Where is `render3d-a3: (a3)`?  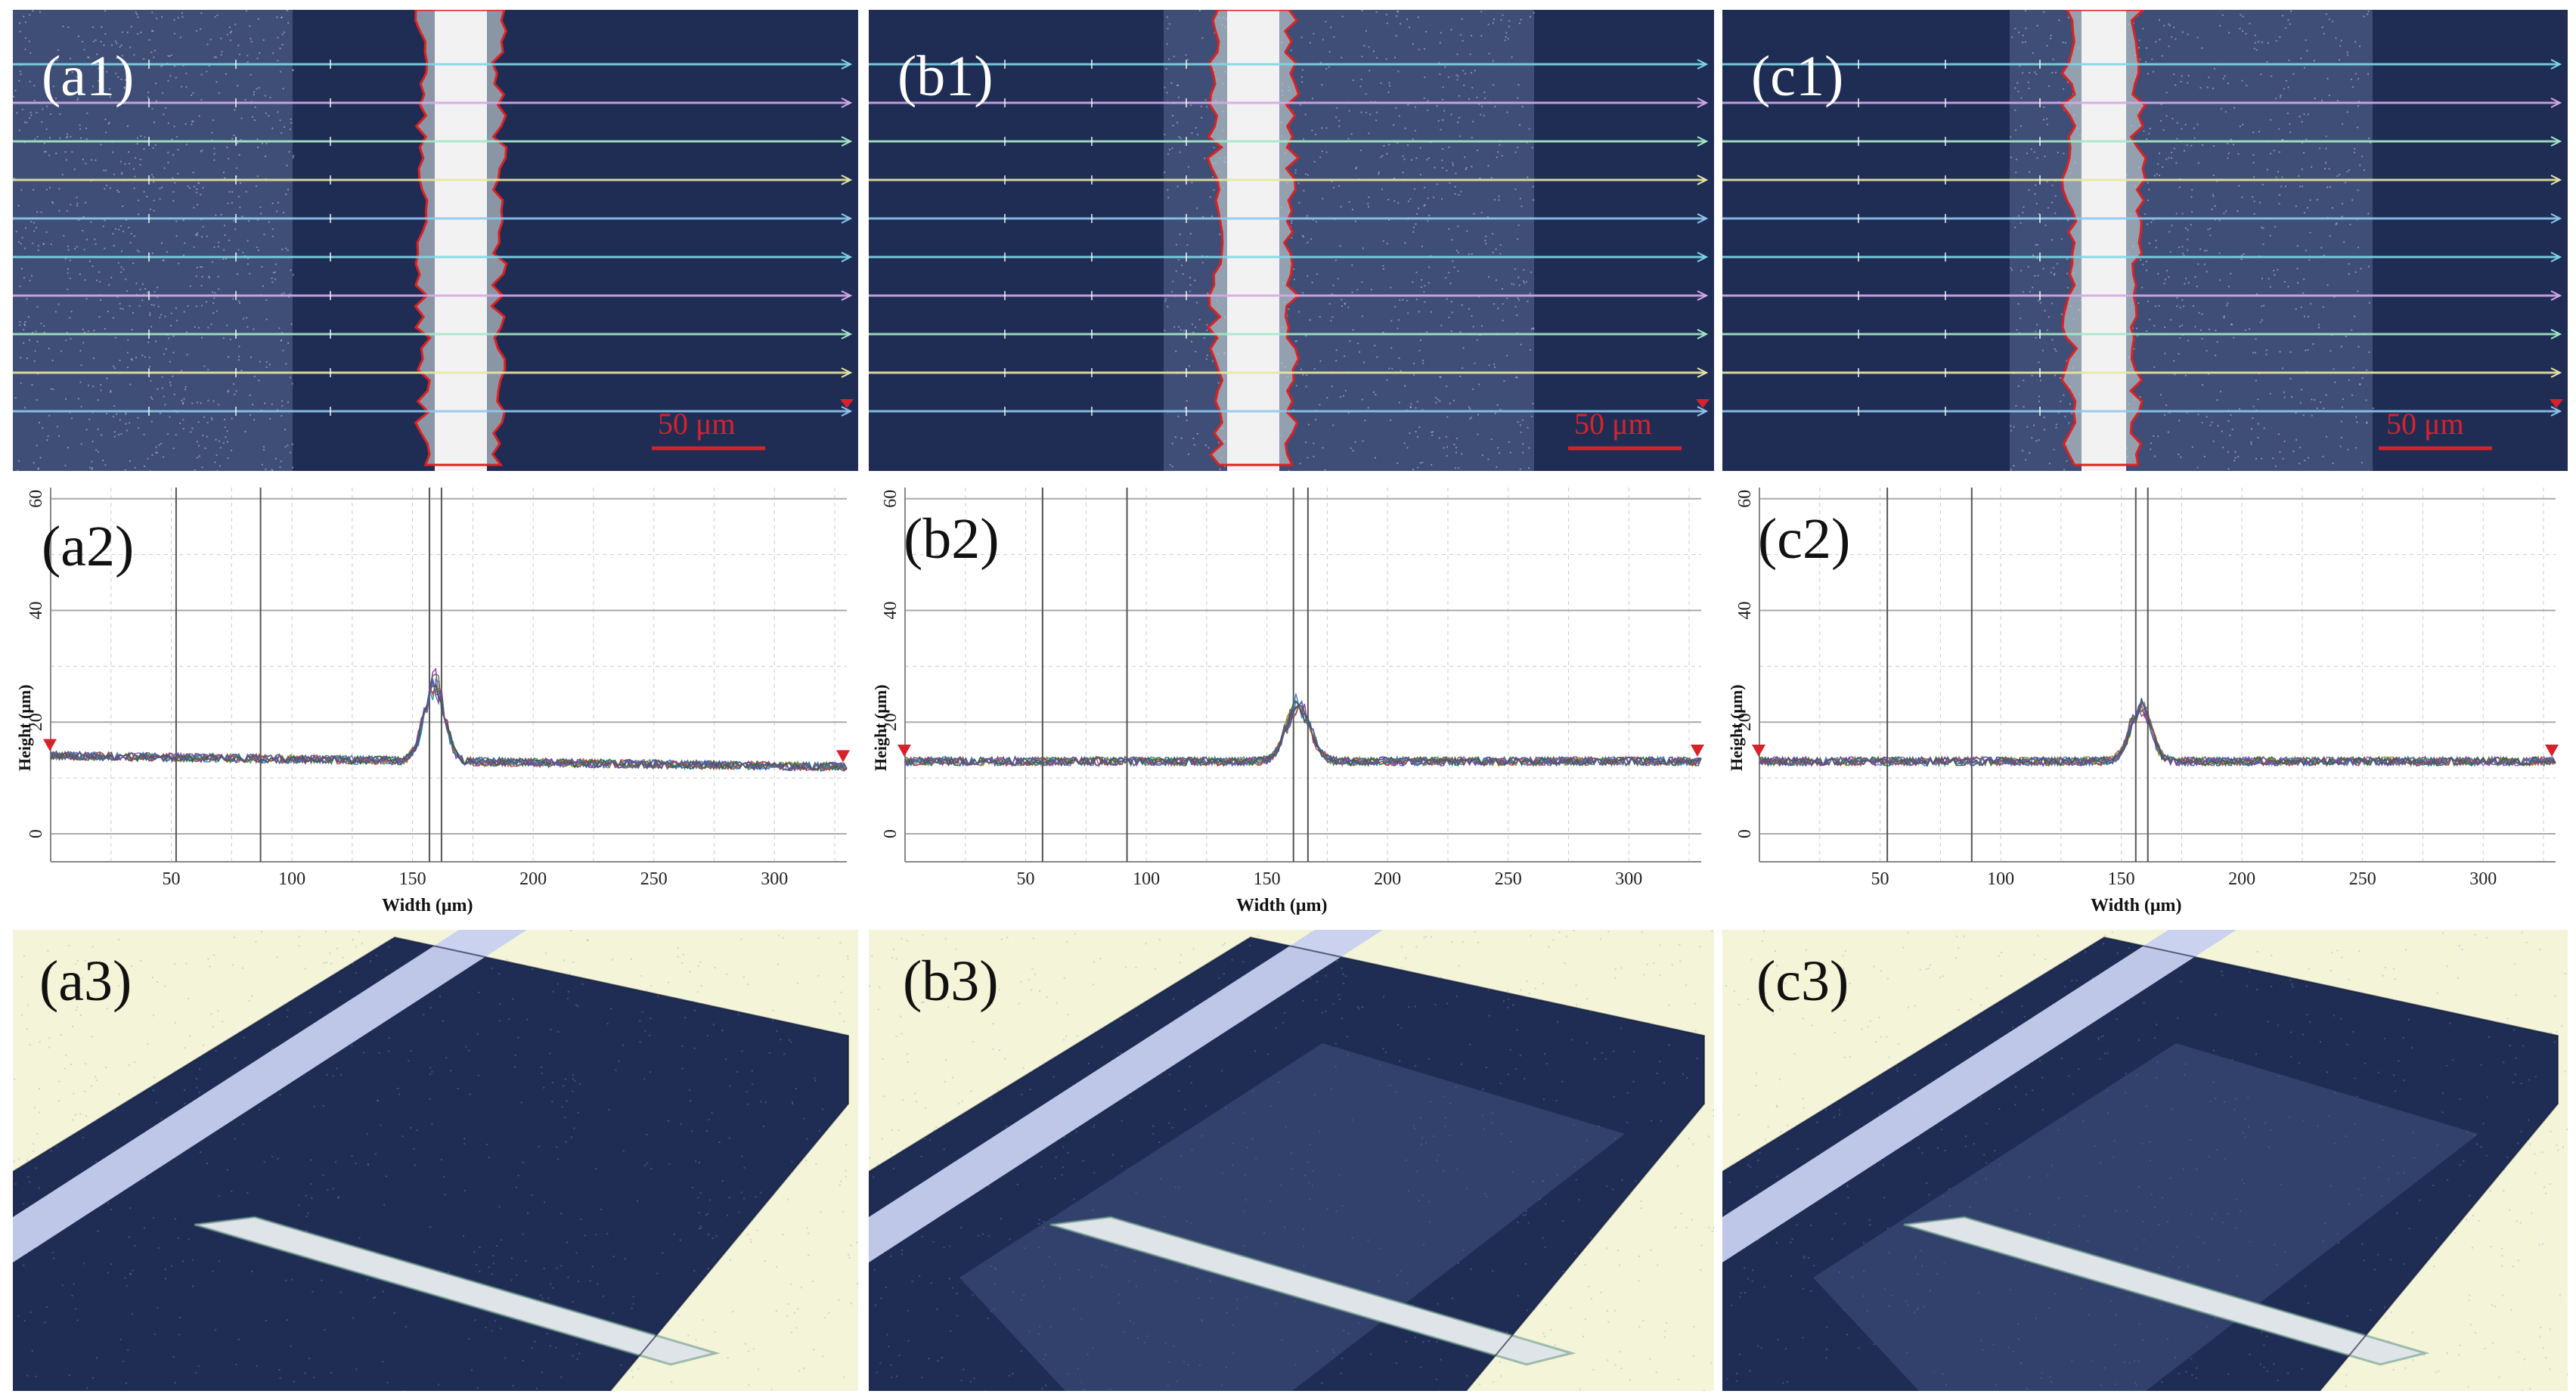
render3d-a3: (a3) is located at coordinates (435, 1161).